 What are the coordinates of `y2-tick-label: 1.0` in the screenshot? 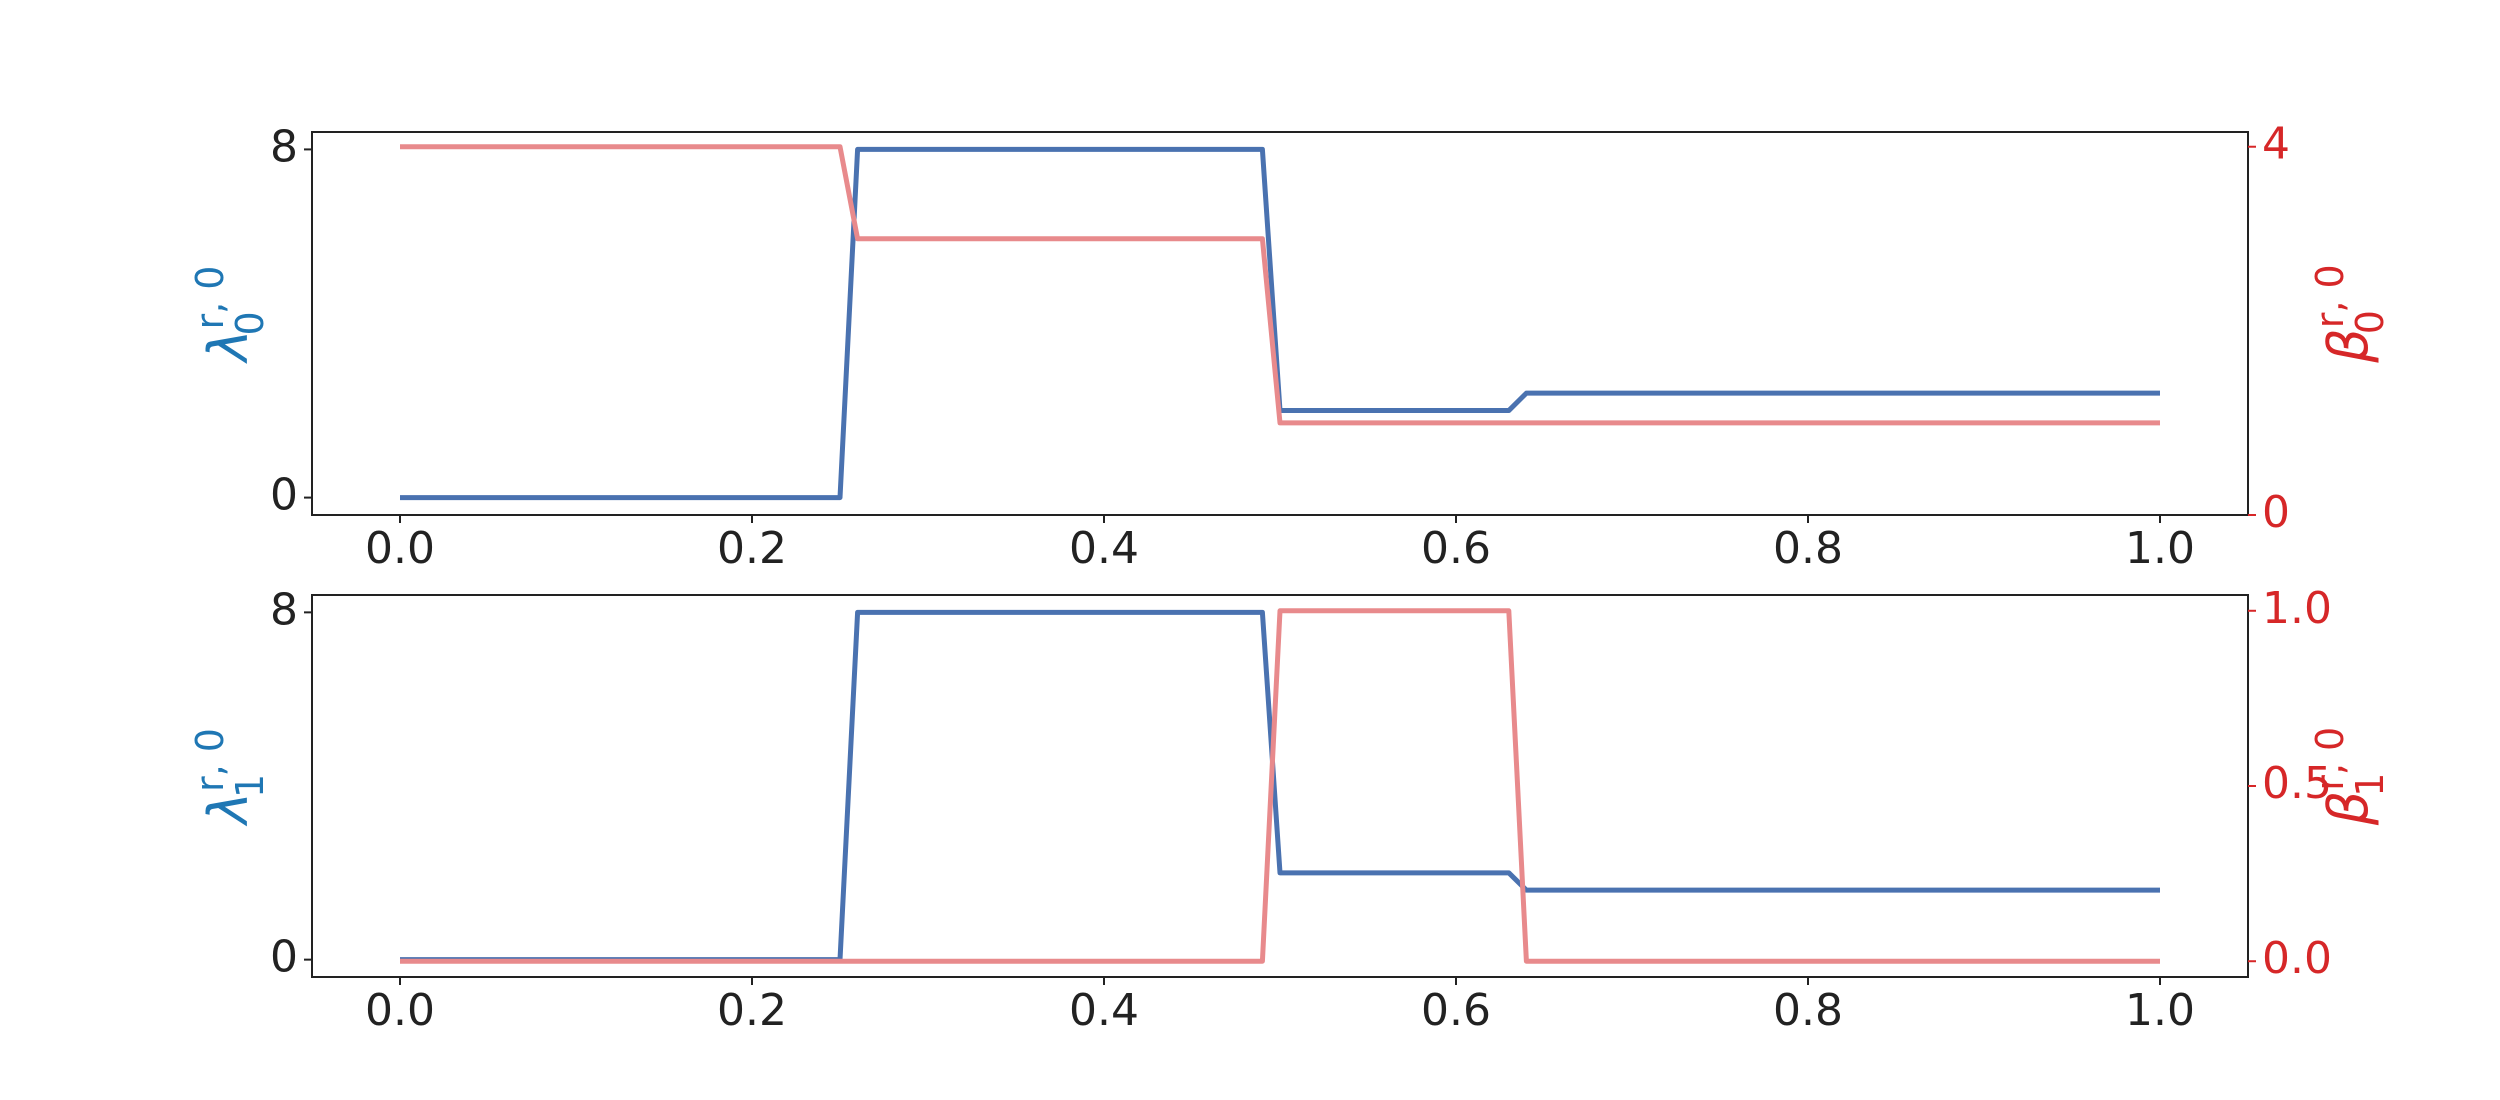 It's located at (2297, 608).